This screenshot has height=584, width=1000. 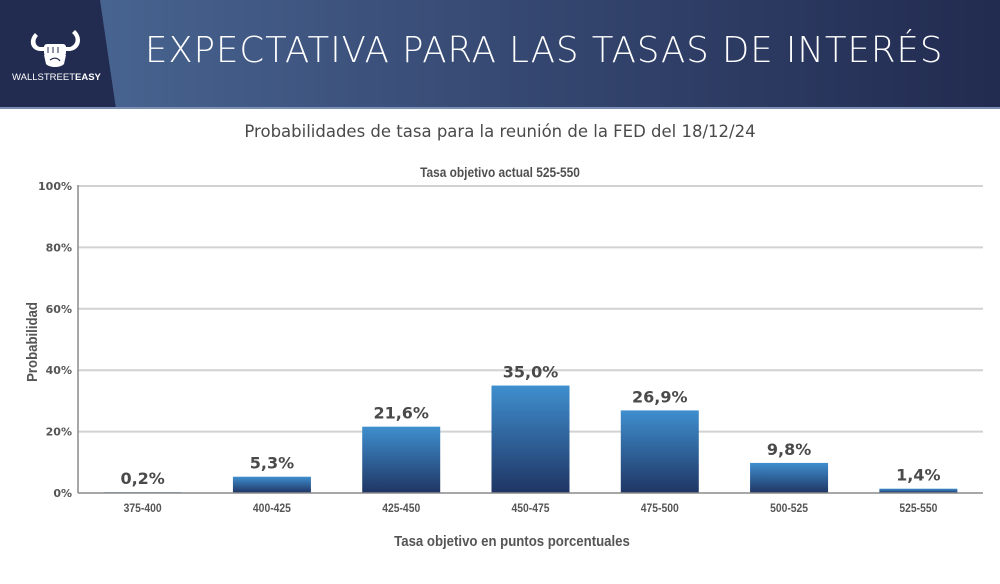 I want to click on header-divider, so click(x=500, y=108).